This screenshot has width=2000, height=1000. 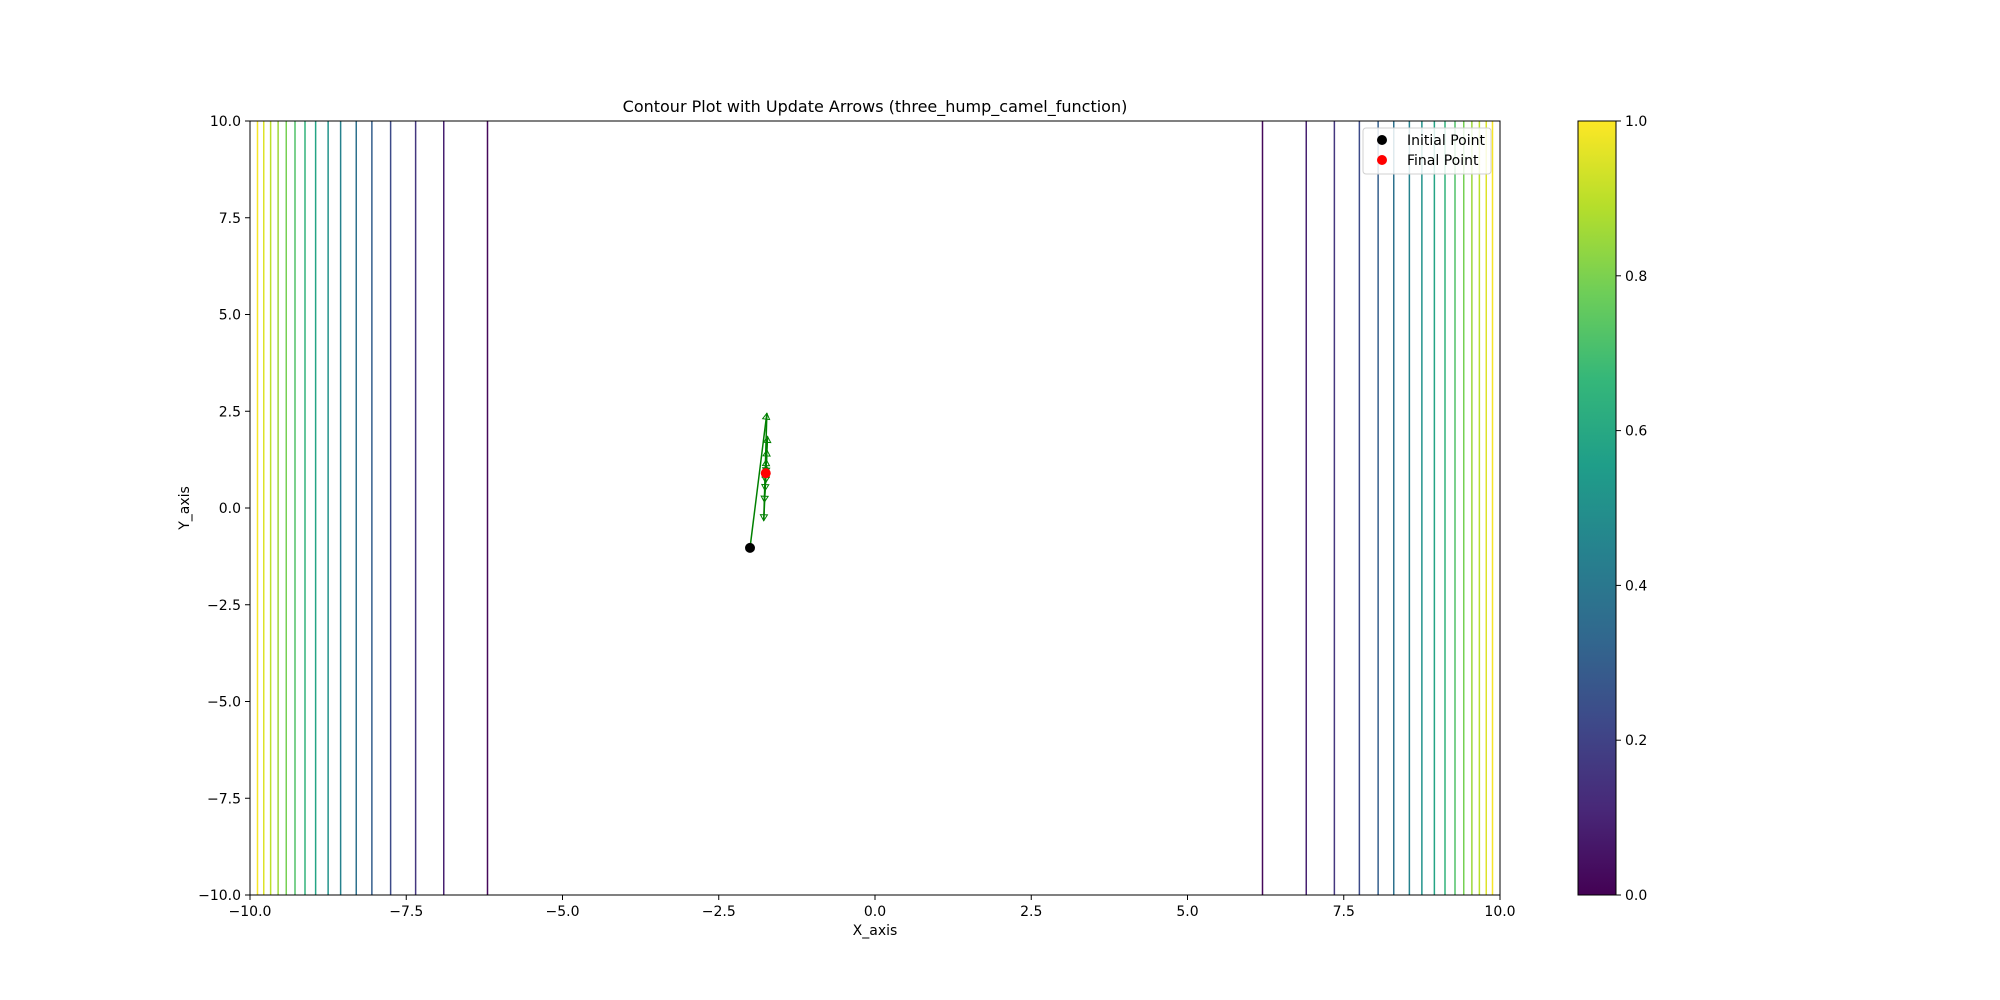 What do you see at coordinates (563, 912) in the screenshot?
I see `x-tick-label: −5.0` at bounding box center [563, 912].